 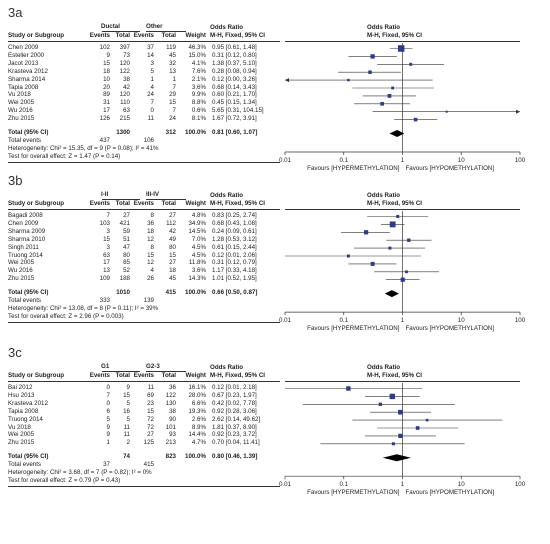 What do you see at coordinates (126, 271) in the screenshot?
I see `total-1: 52` at bounding box center [126, 271].